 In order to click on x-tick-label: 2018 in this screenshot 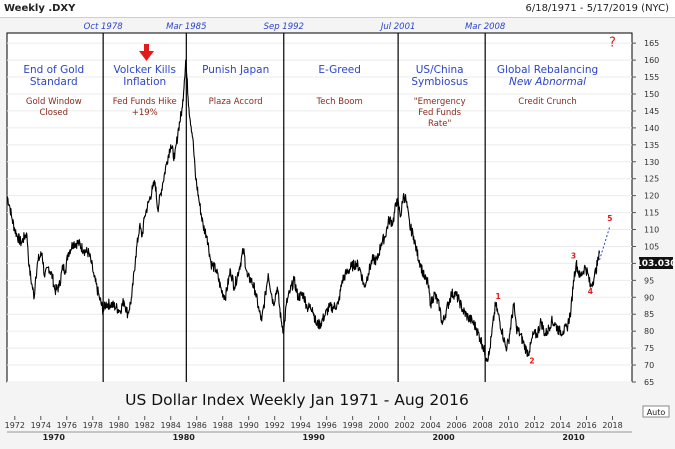, I will do `click(612, 425)`.